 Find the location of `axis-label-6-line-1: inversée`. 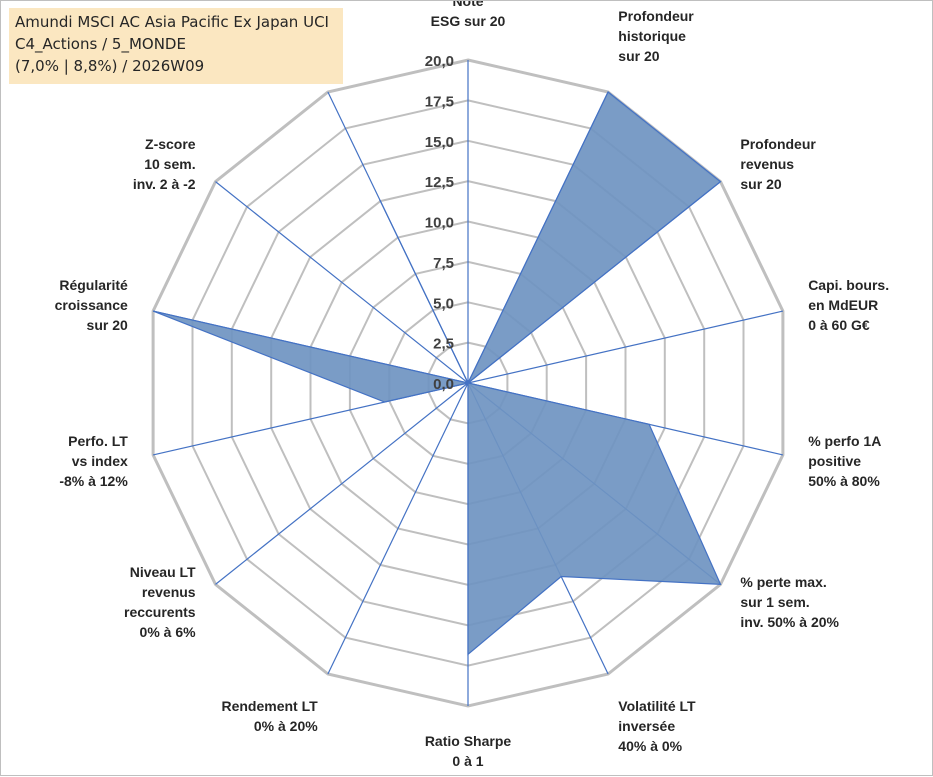

axis-label-6-line-1: inversée is located at coordinates (646, 726).